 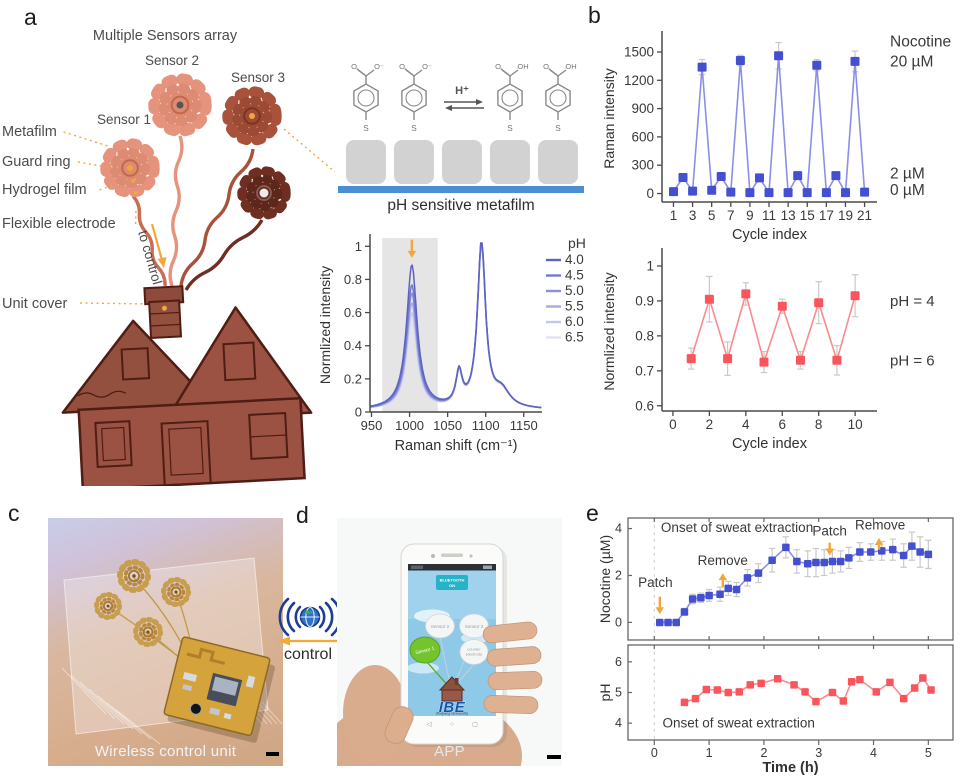 What do you see at coordinates (639, 51) in the screenshot?
I see `svg-text: 1500` at bounding box center [639, 51].